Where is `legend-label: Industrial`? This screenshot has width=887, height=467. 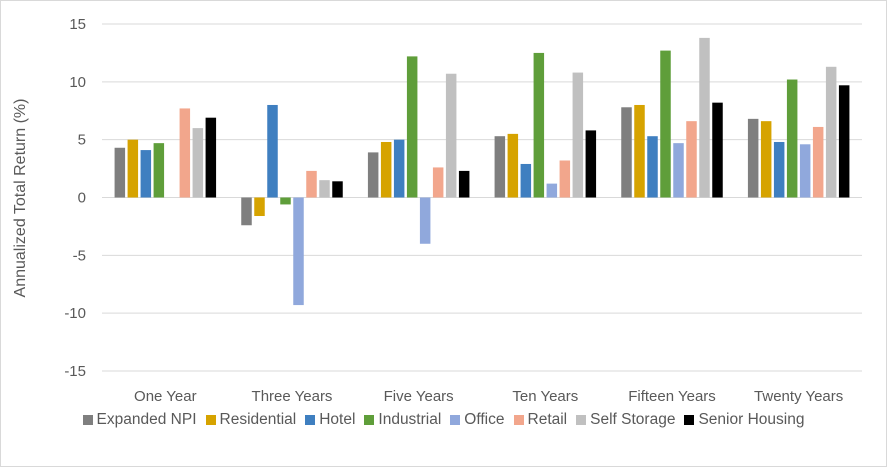 legend-label: Industrial is located at coordinates (410, 419).